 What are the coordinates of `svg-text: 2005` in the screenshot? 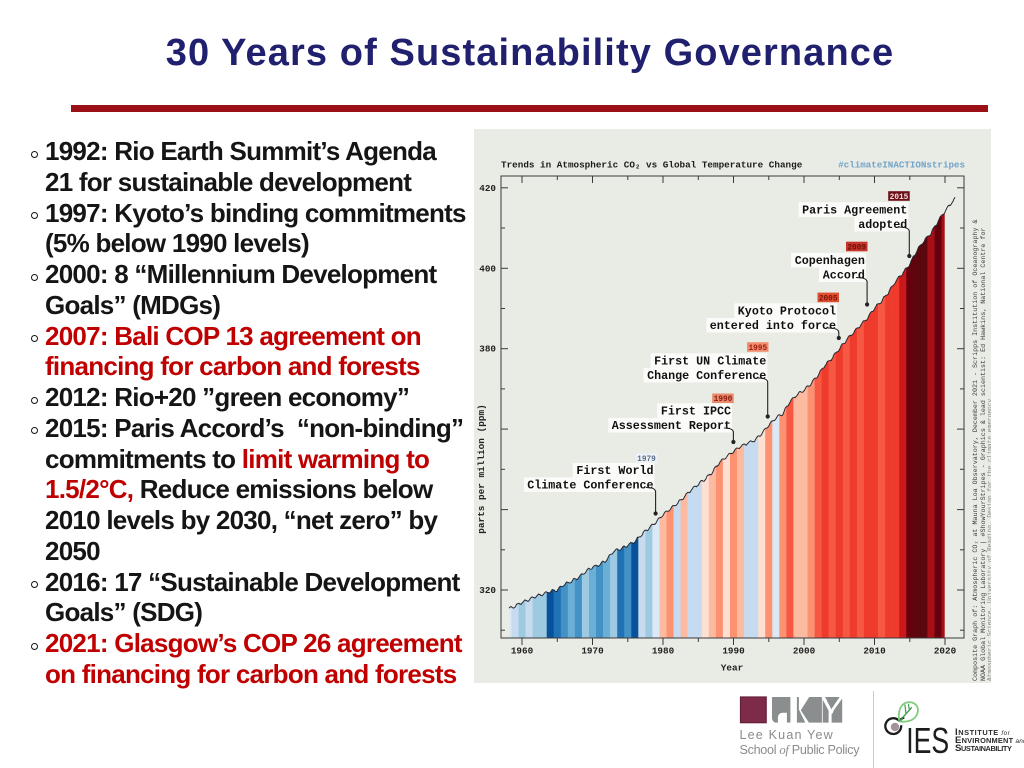 It's located at (828, 299).